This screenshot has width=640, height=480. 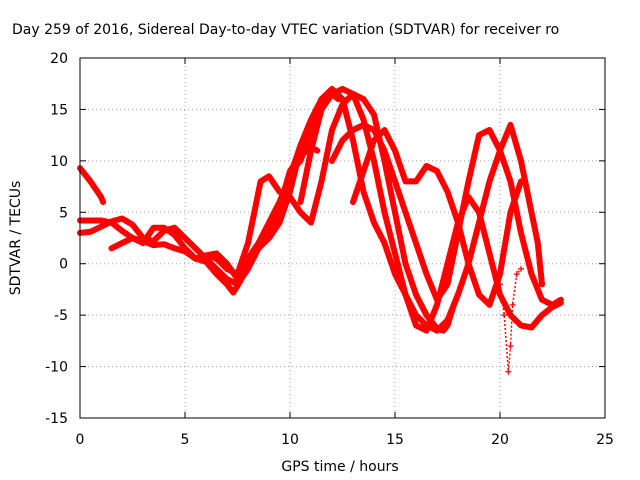 What do you see at coordinates (185, 440) in the screenshot?
I see `x-tick-label: 5` at bounding box center [185, 440].